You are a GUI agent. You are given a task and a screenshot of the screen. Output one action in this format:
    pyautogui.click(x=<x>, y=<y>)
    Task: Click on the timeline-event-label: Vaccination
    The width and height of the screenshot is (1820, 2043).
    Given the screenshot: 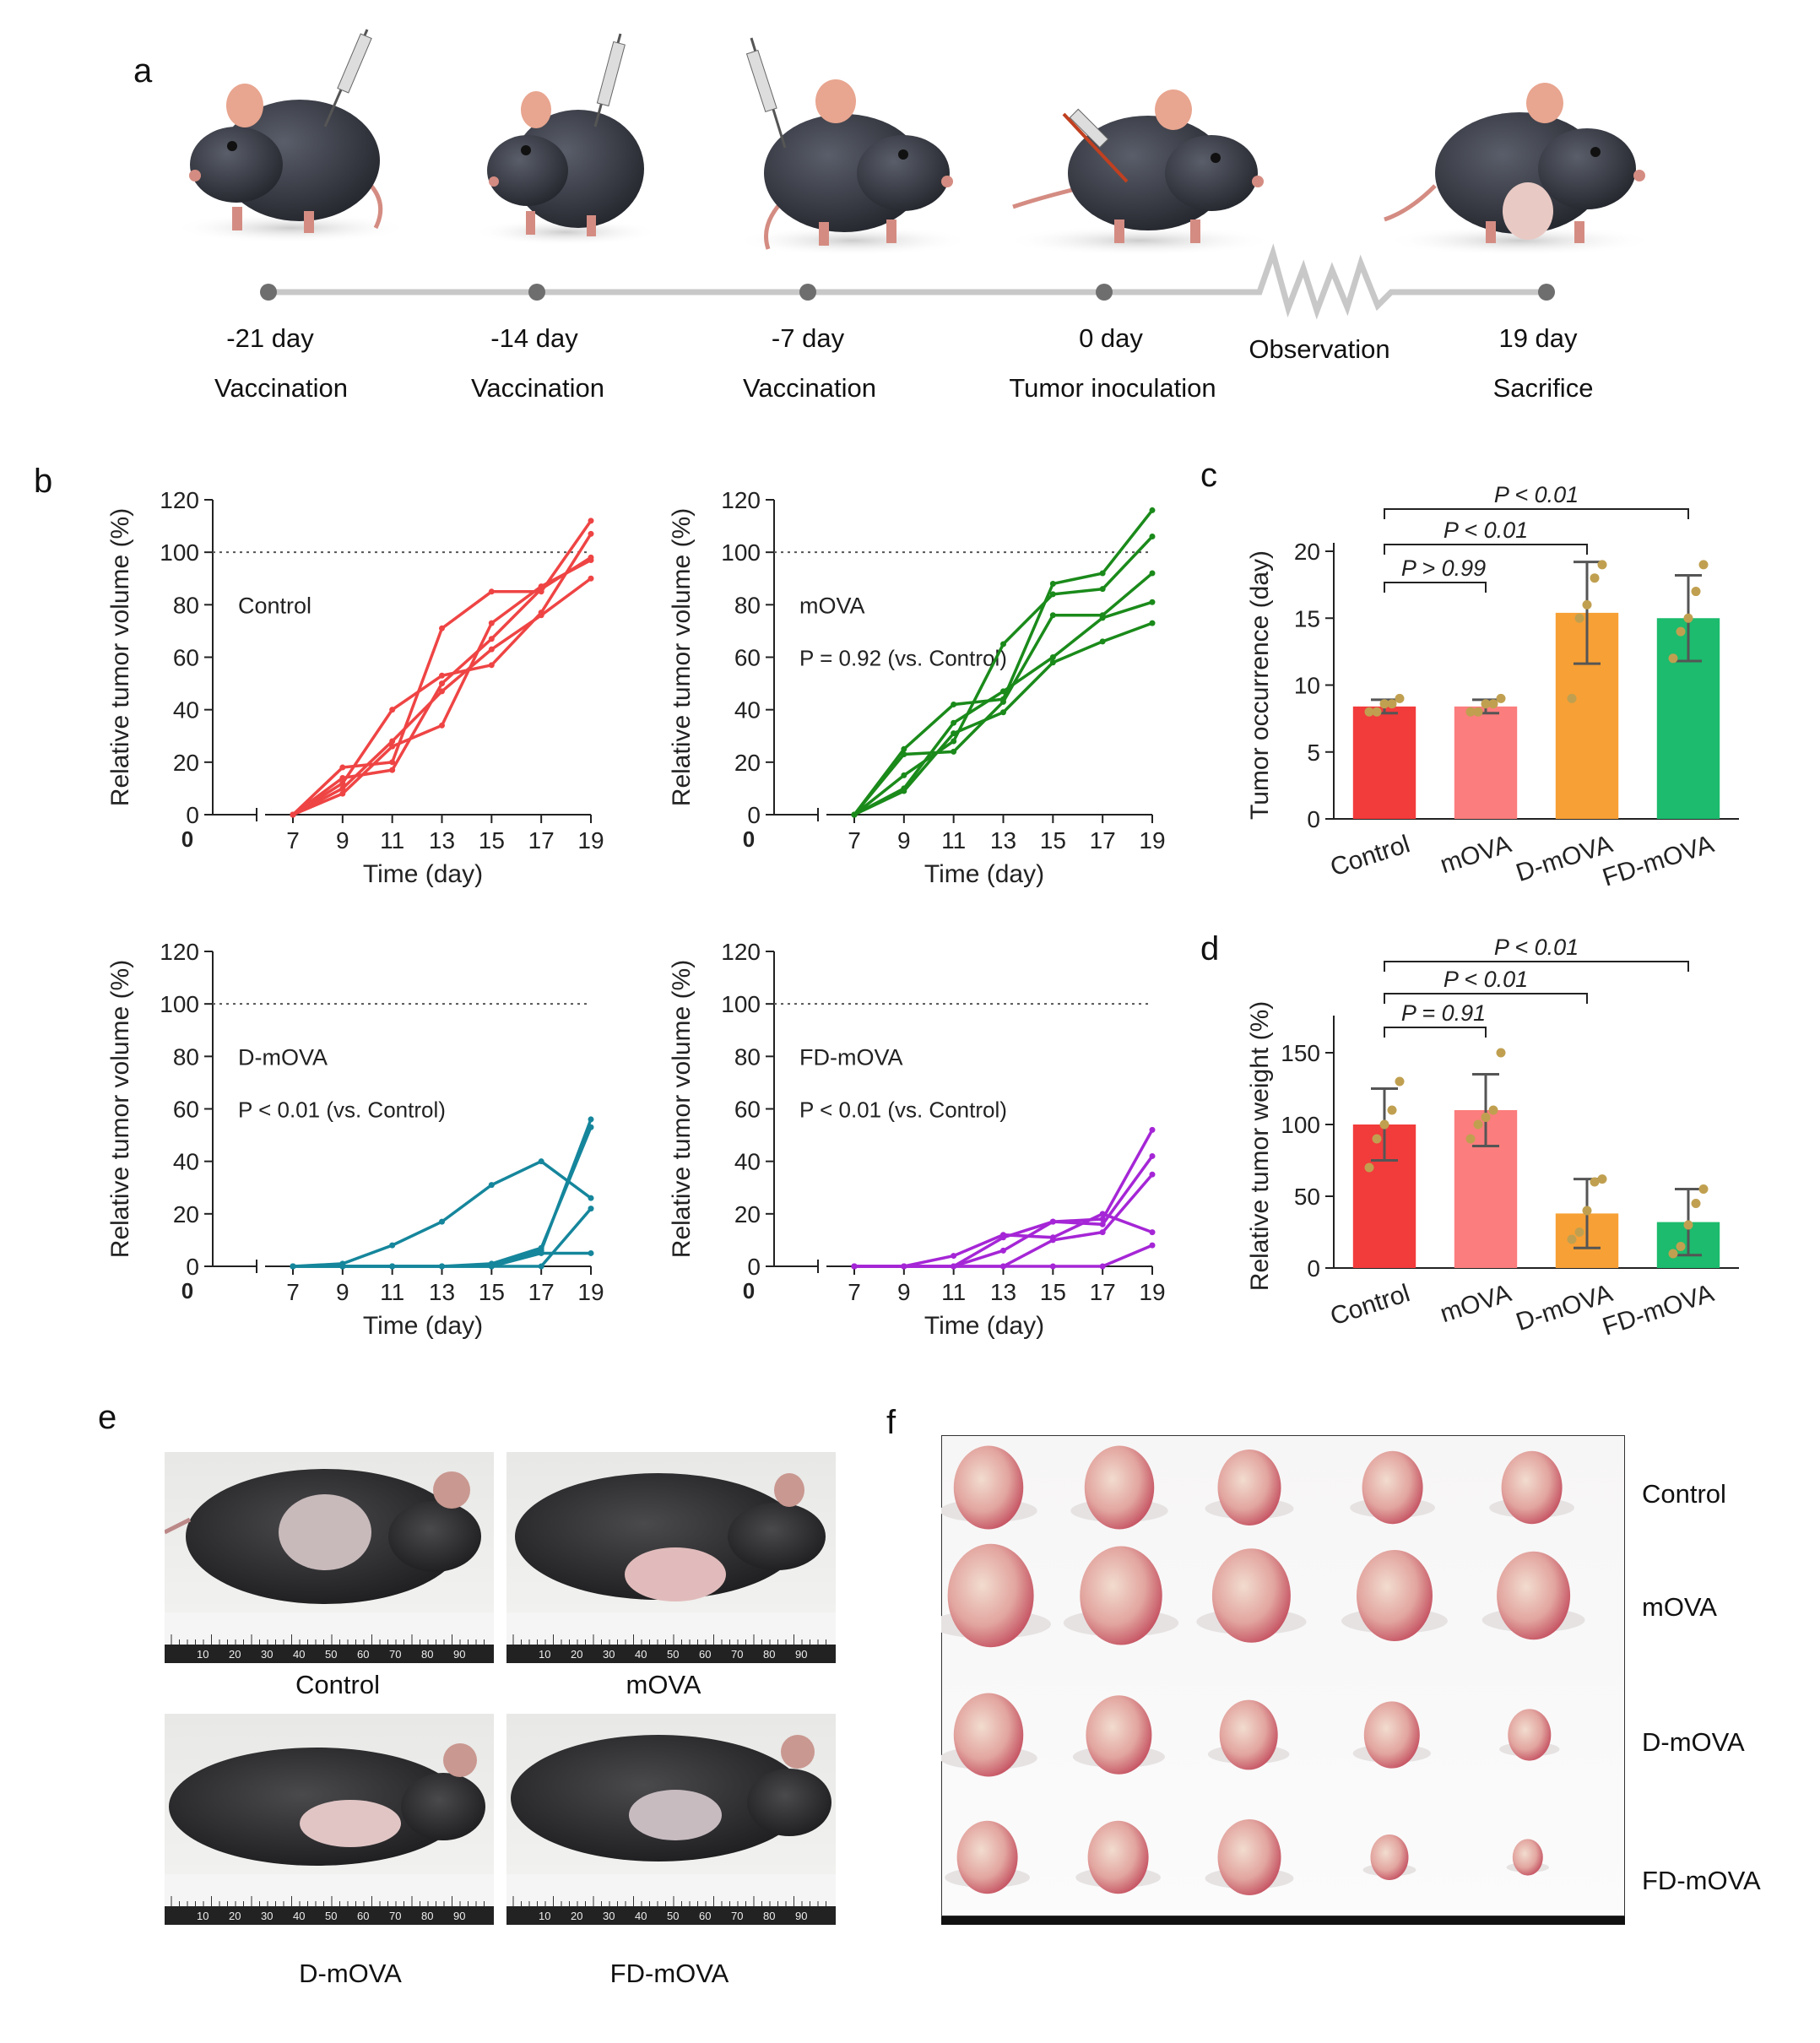 What is the action you would take?
    pyautogui.click(x=537, y=388)
    